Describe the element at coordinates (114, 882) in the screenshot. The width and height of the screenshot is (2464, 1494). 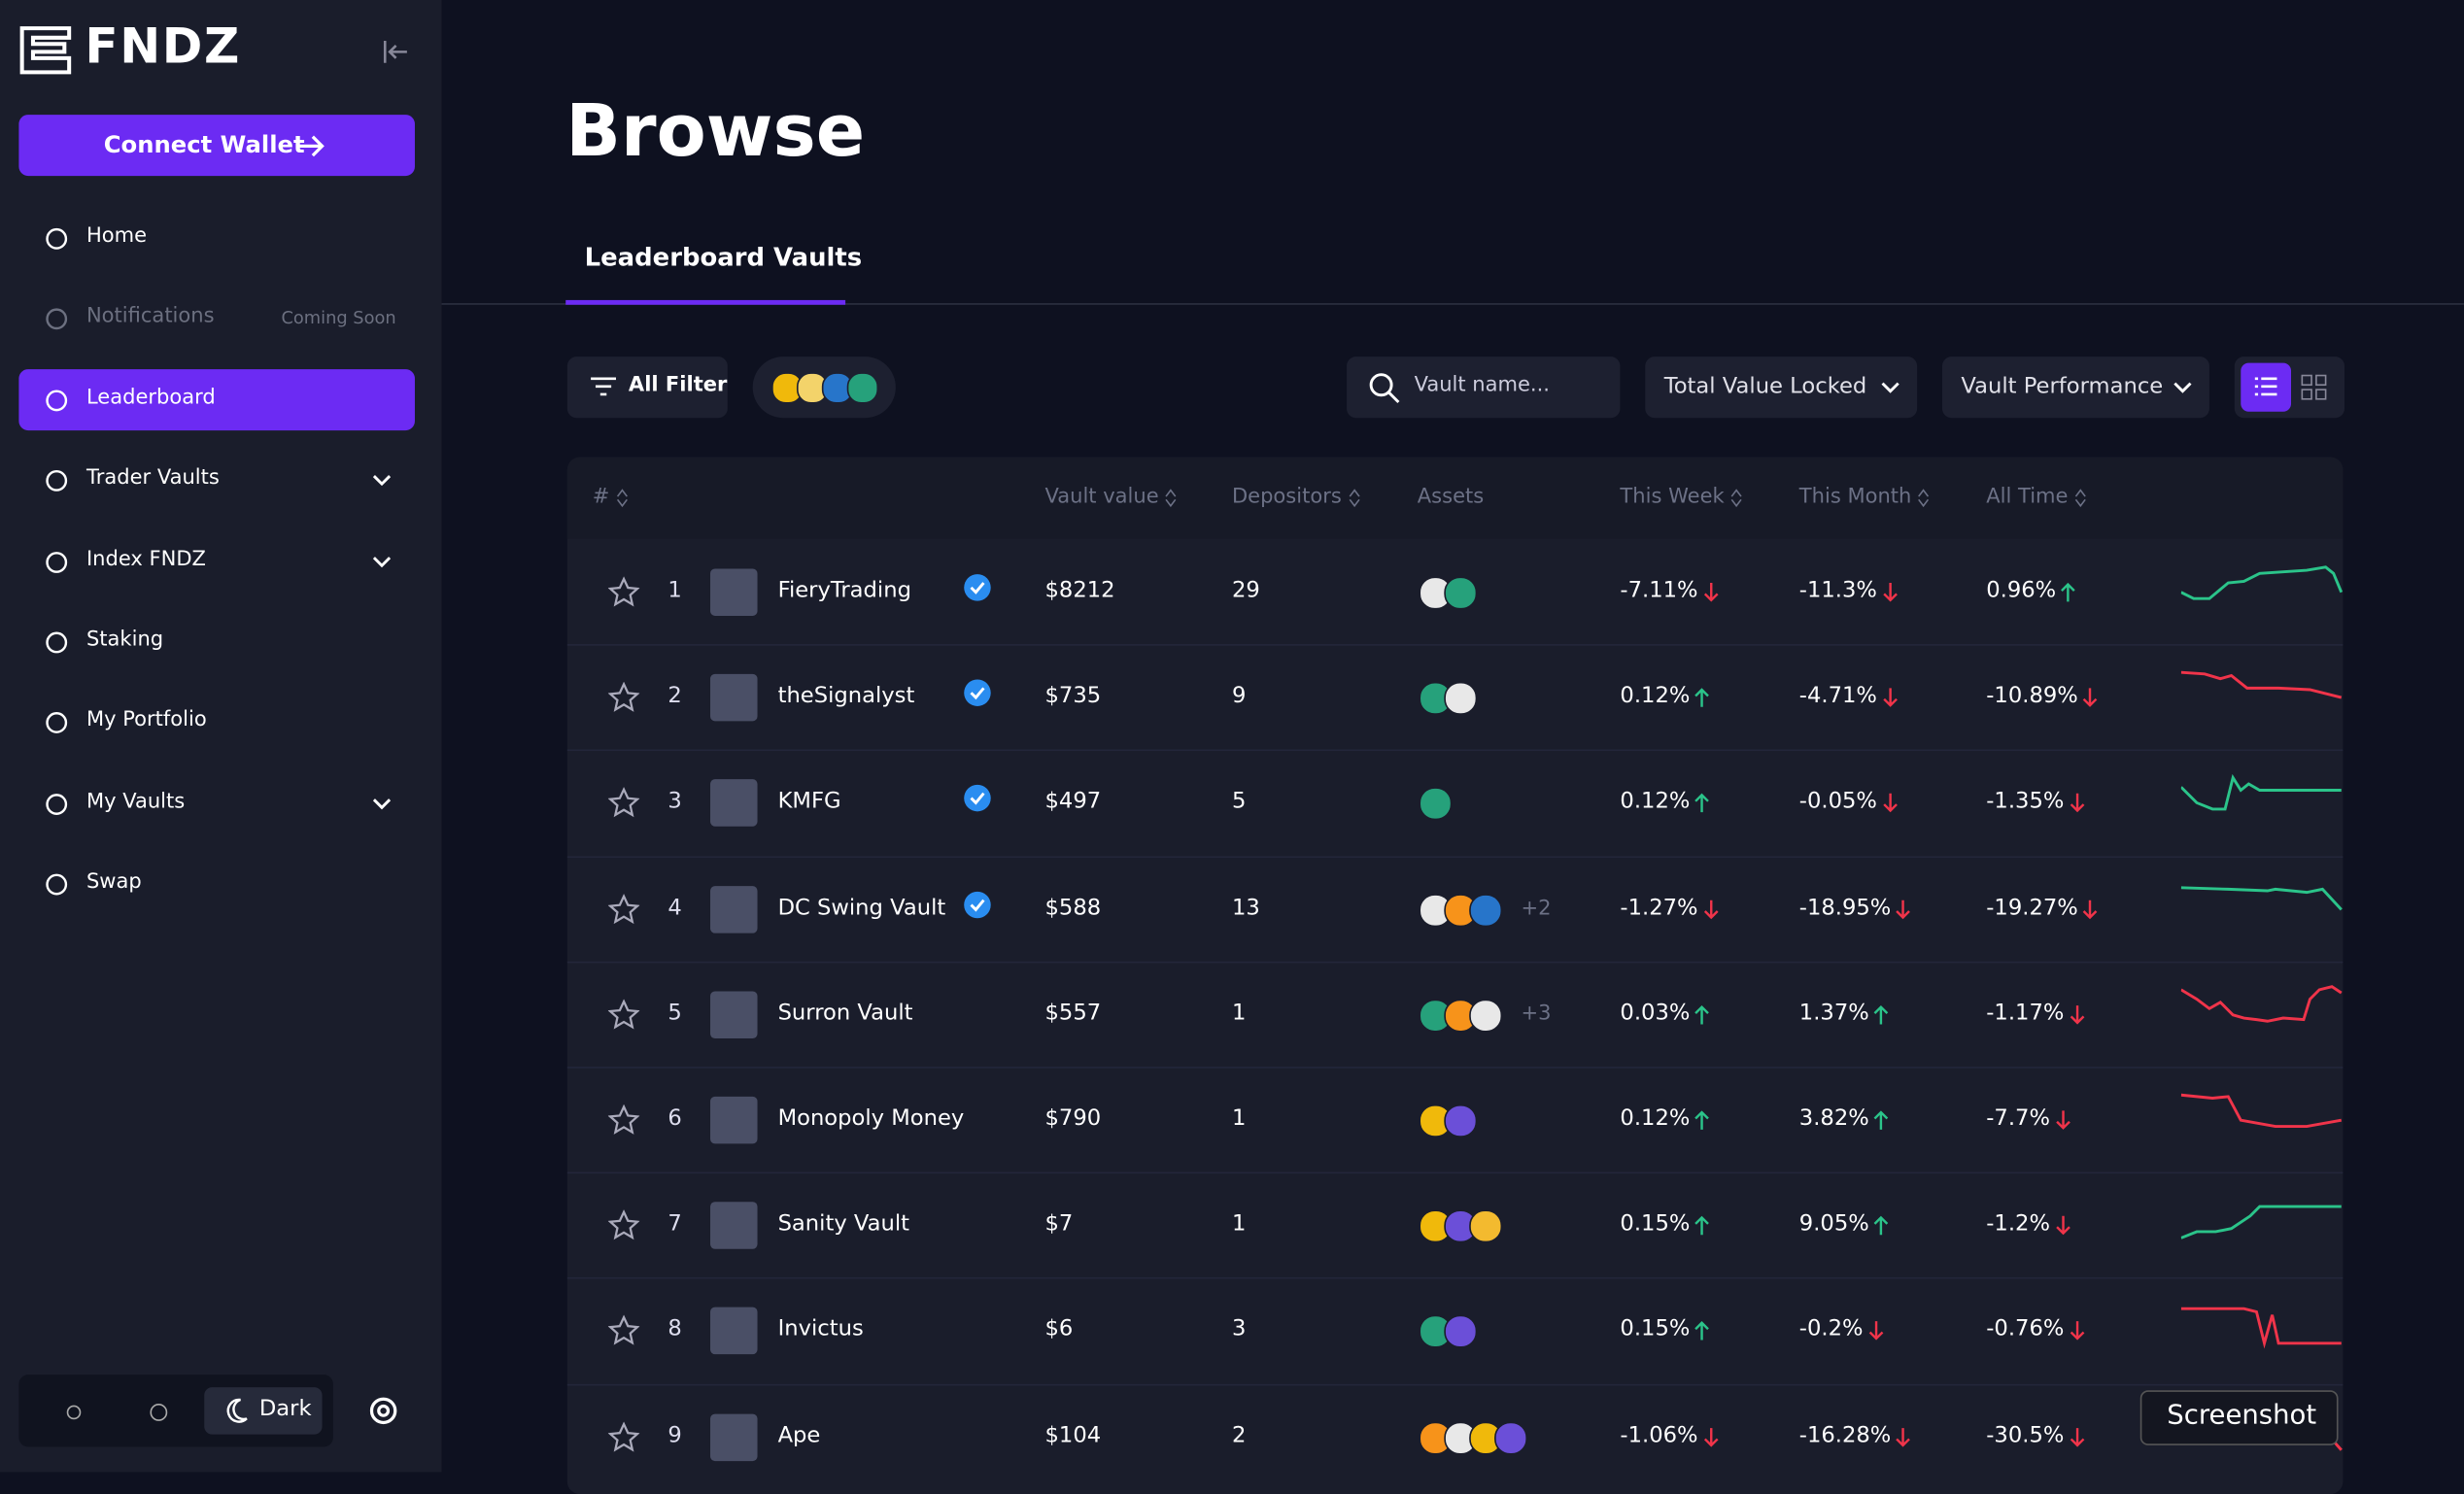
I see `nav-item: Swap` at that location.